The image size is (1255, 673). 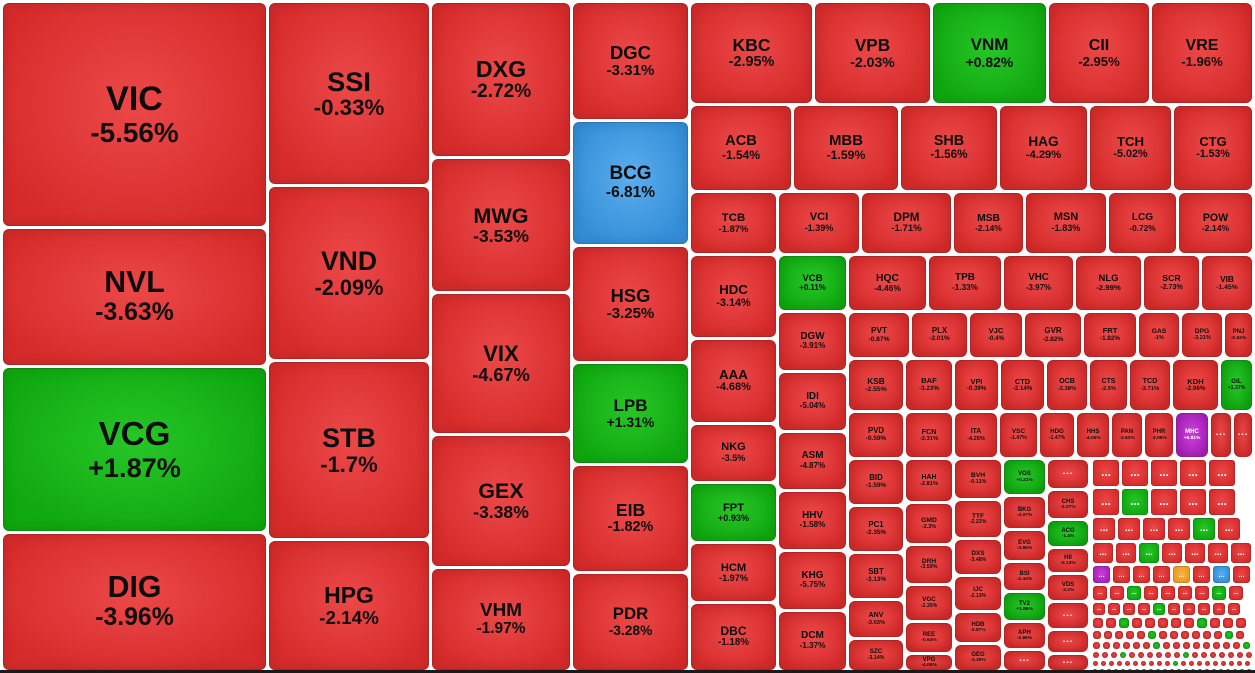 What do you see at coordinates (879, 335) in the screenshot?
I see `tile-pvt: PVT -0.87%` at bounding box center [879, 335].